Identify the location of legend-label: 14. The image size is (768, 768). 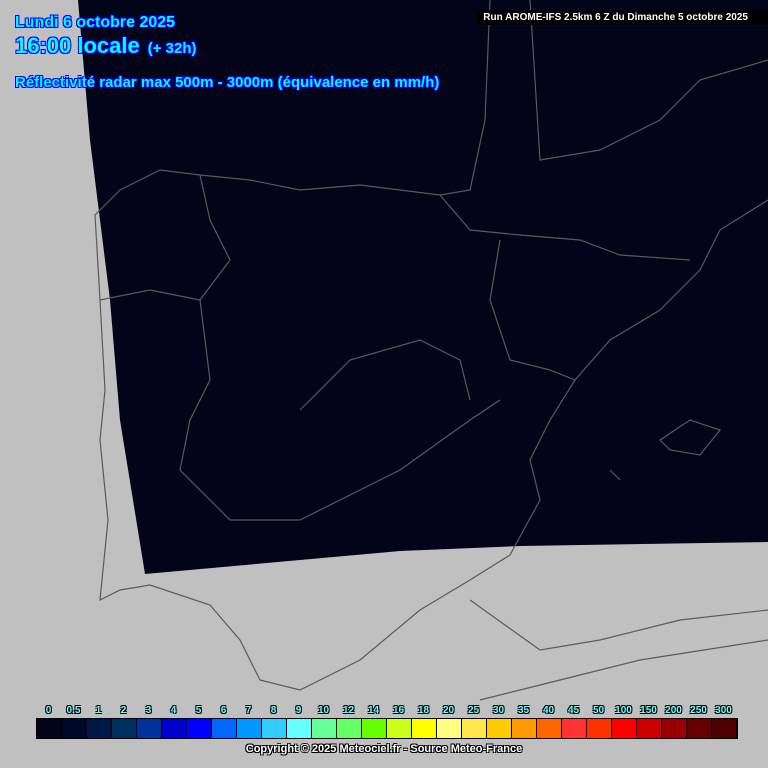
(373, 710).